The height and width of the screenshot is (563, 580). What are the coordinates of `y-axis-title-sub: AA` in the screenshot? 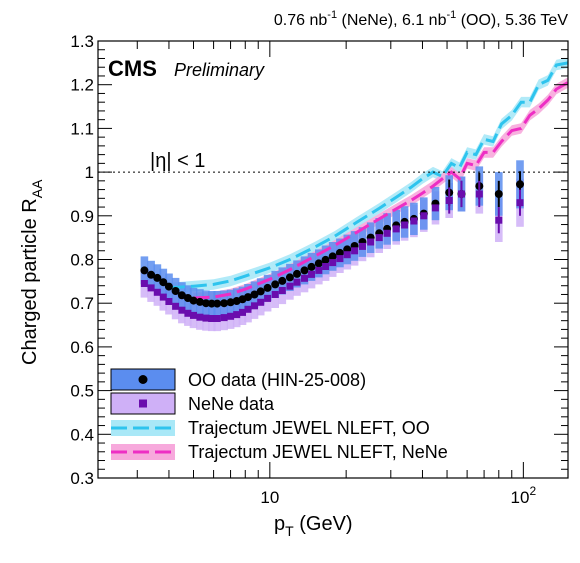 It's located at (37, 188).